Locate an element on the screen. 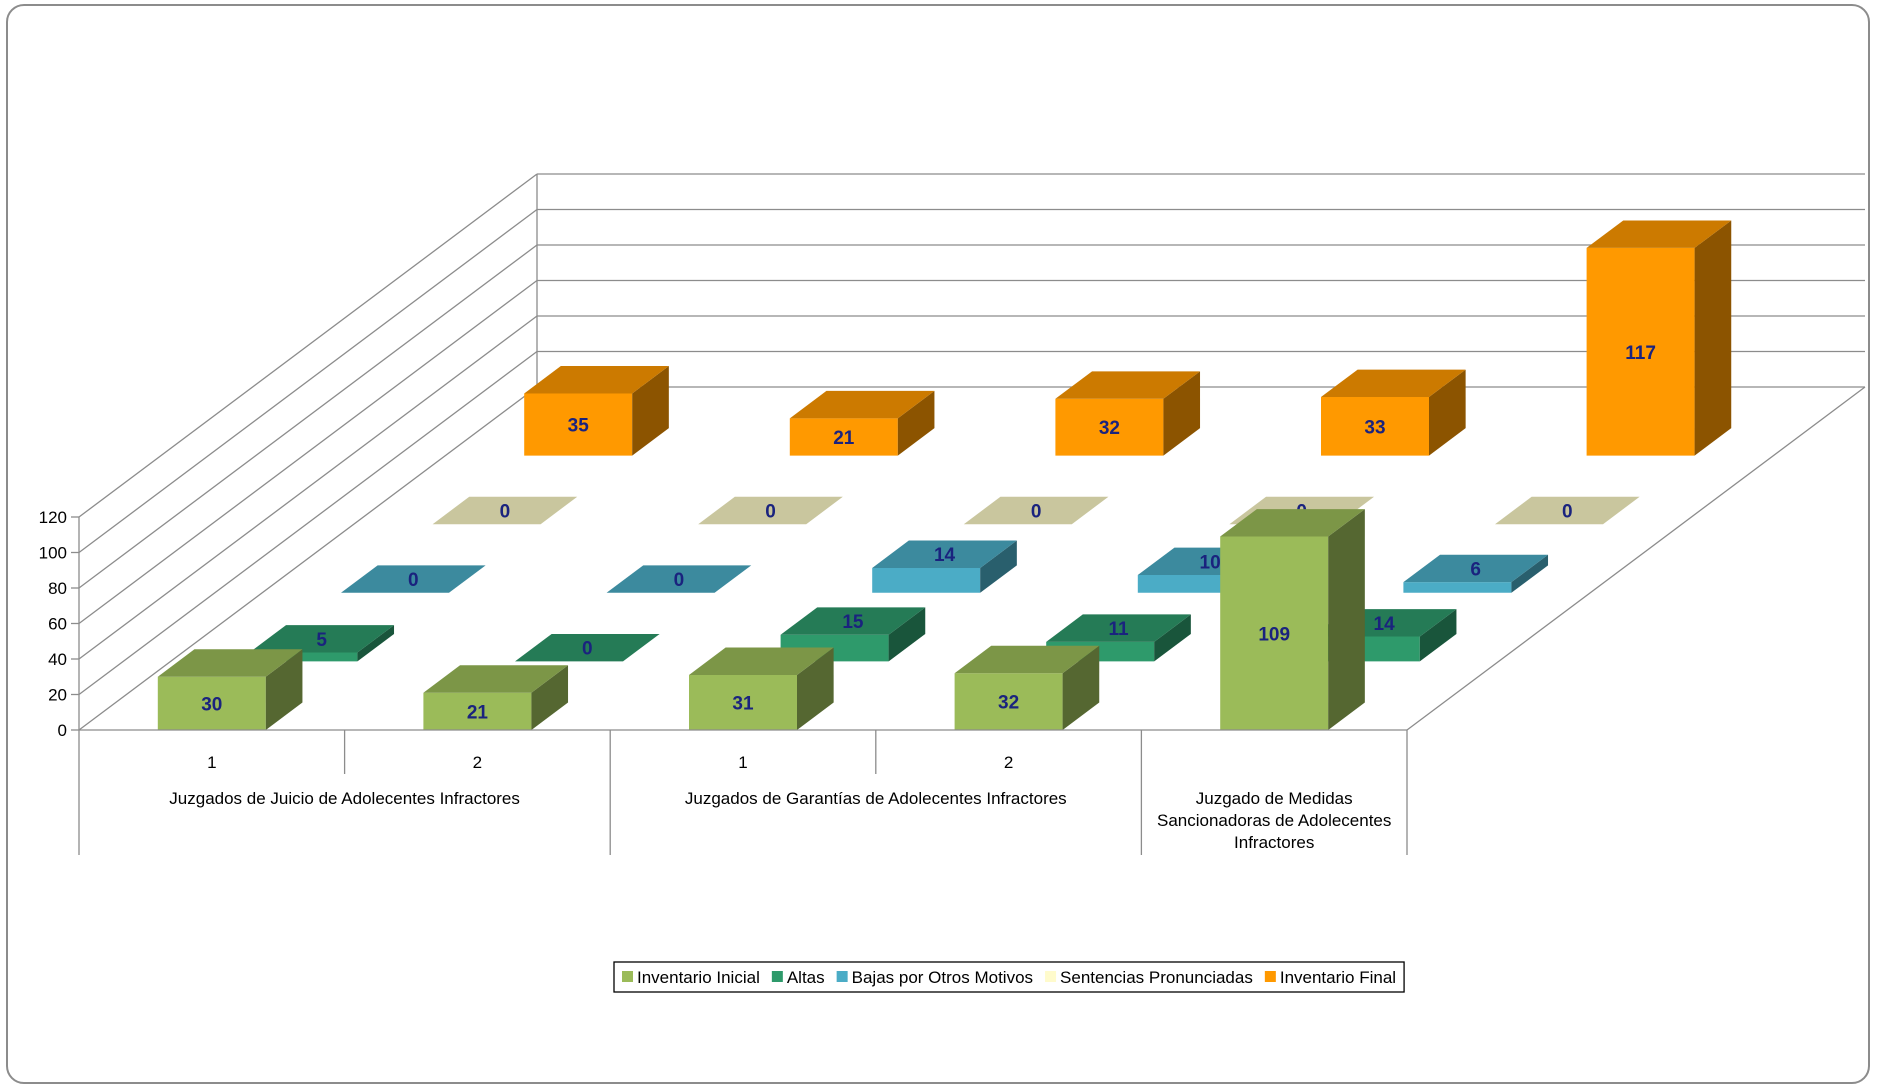 Image resolution: width=1879 pixels, height=1090 pixels. y-tick-label: 120 is located at coordinates (53, 517).